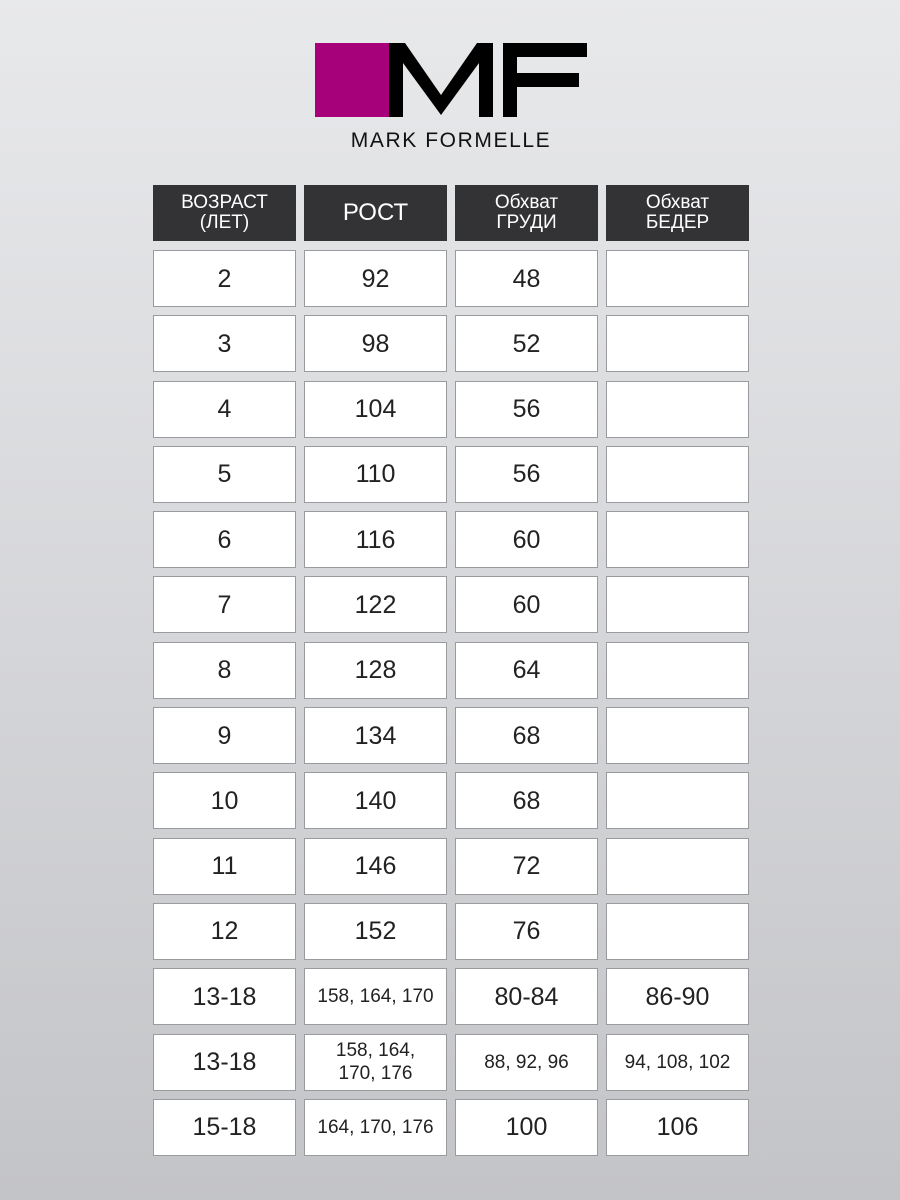 The width and height of the screenshot is (900, 1200). What do you see at coordinates (451, 931) in the screenshot?
I see `table-row: 12 152 76` at bounding box center [451, 931].